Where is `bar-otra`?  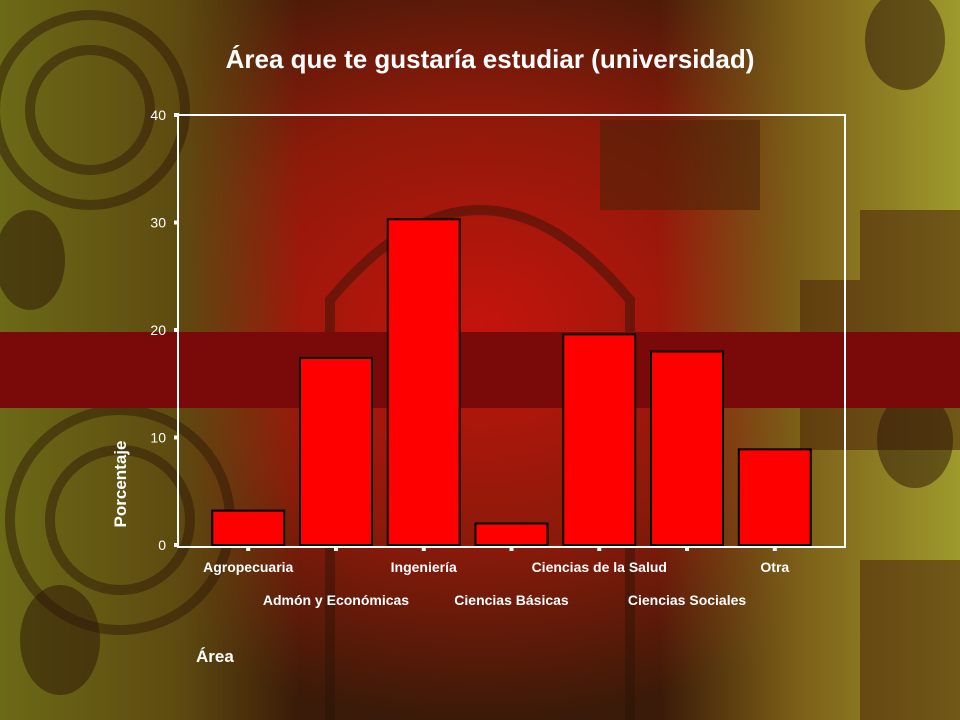 bar-otra is located at coordinates (774, 497).